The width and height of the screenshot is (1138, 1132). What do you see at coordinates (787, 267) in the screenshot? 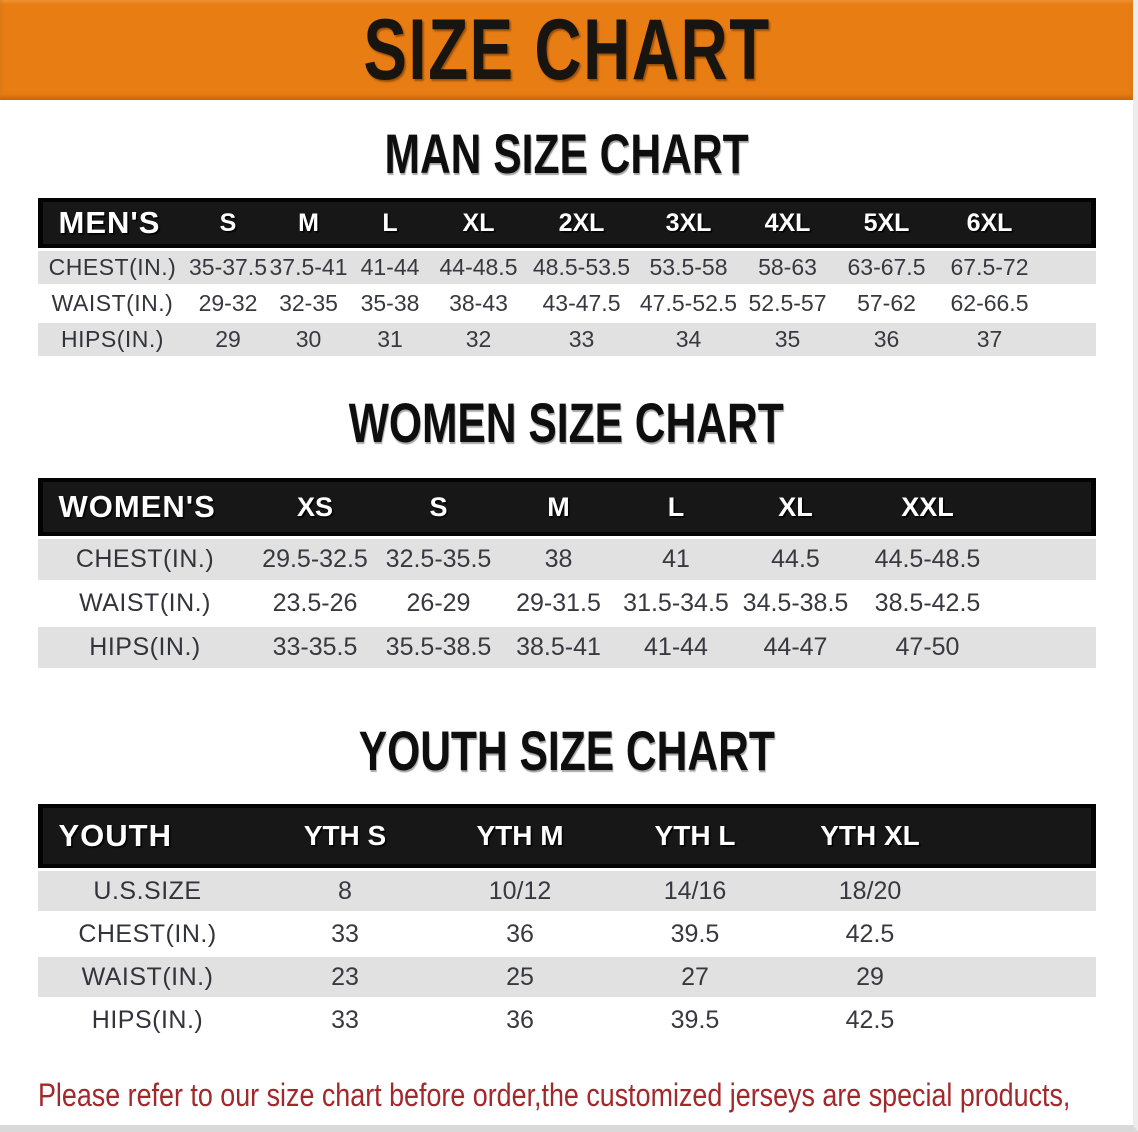
I see `table-cell: 58-63` at bounding box center [787, 267].